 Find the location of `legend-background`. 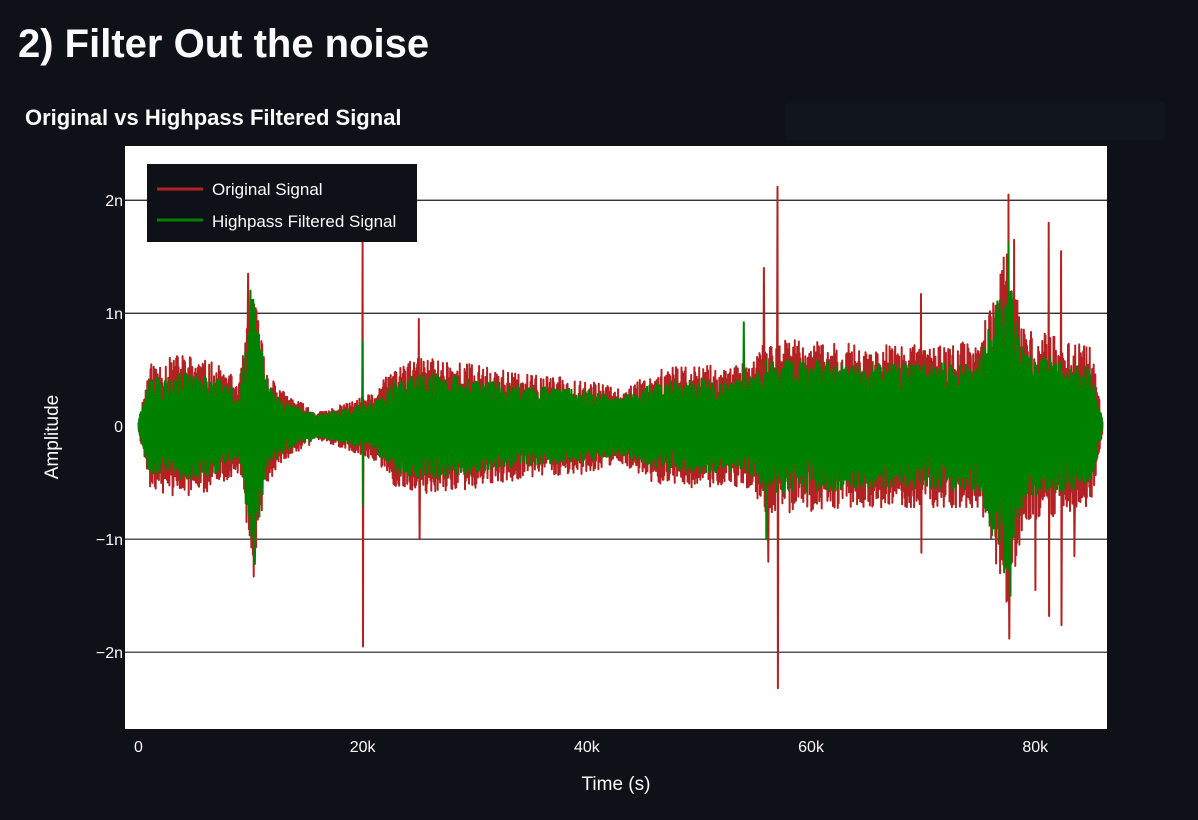

legend-background is located at coordinates (282, 203).